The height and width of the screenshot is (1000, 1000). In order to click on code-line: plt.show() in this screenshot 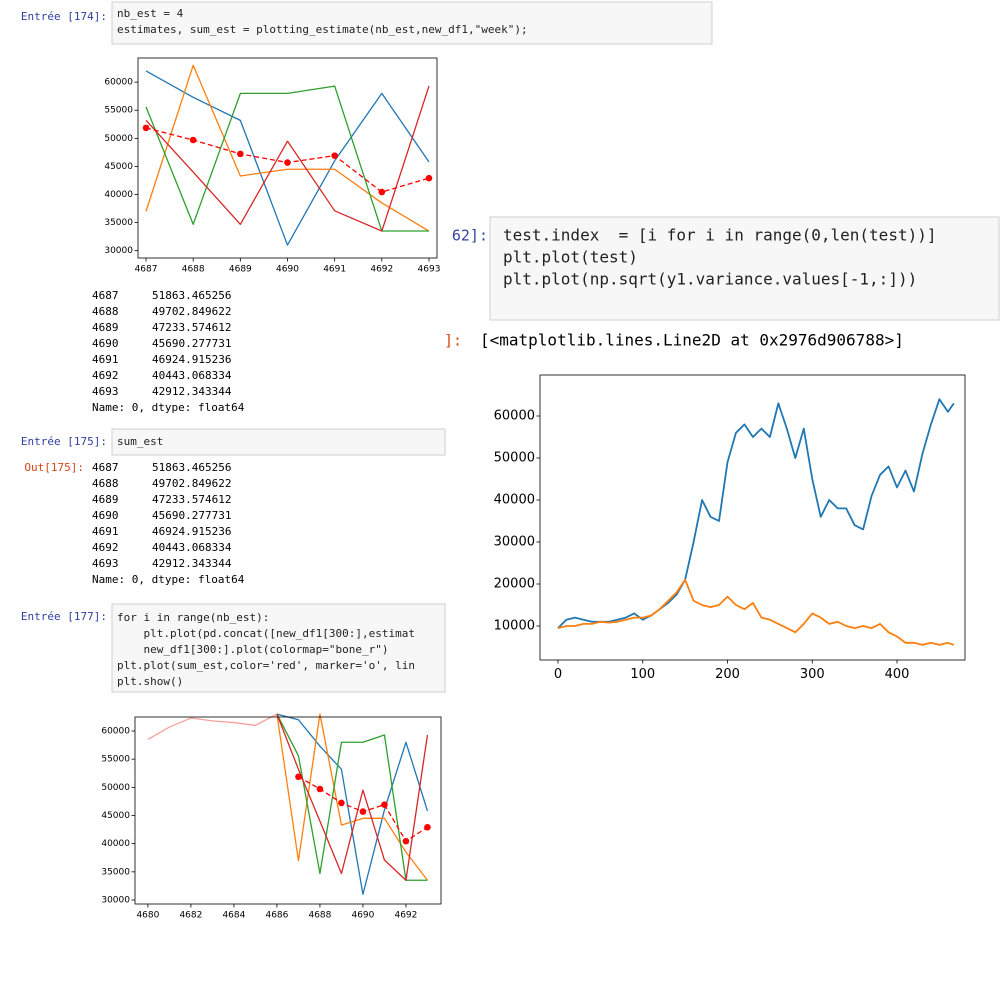, I will do `click(150, 681)`.